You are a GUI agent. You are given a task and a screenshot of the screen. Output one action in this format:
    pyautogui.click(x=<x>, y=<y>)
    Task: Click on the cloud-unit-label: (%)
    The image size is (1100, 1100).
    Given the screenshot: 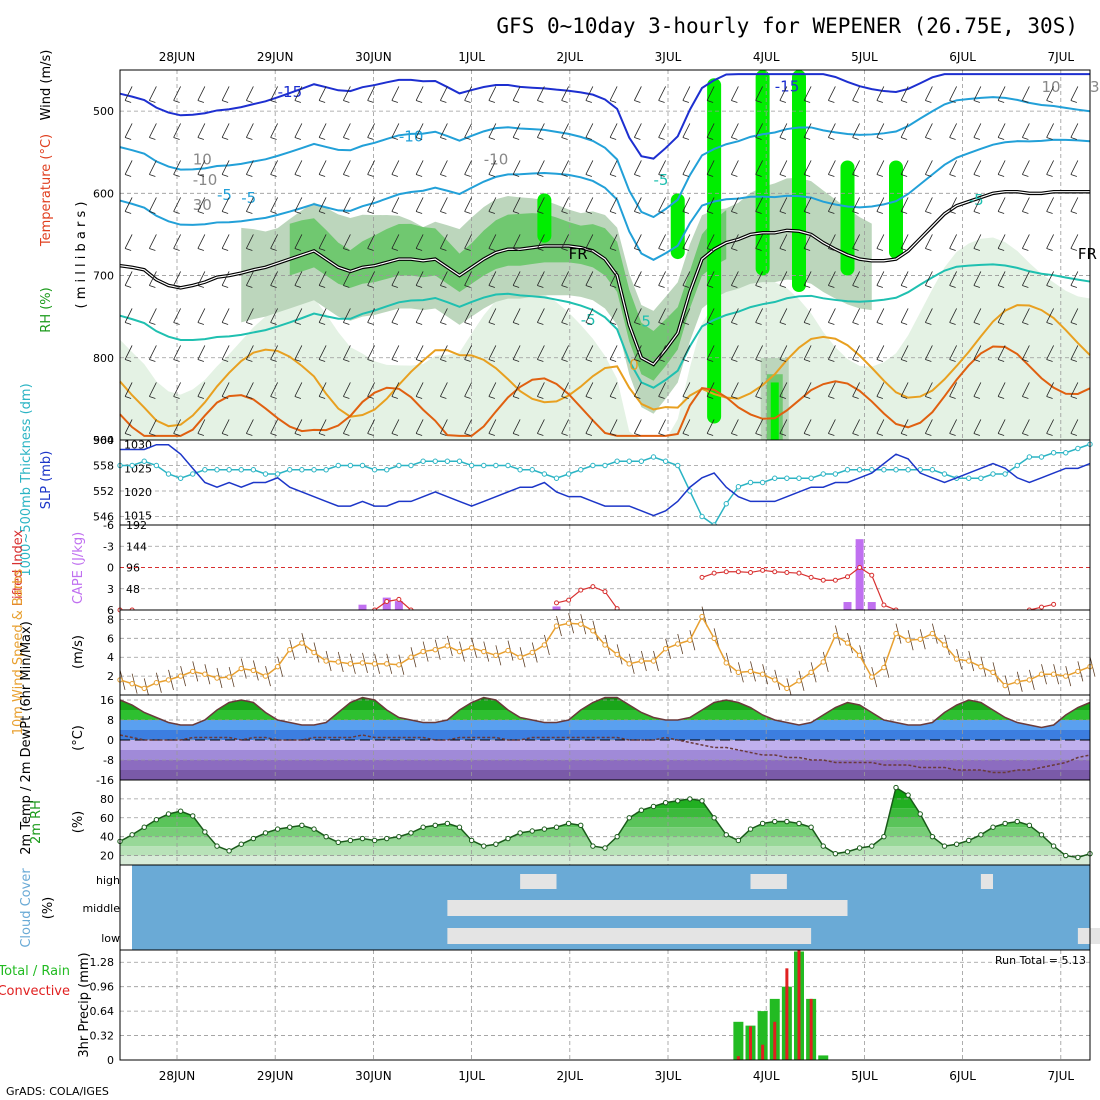 What is the action you would take?
    pyautogui.click(x=48, y=908)
    